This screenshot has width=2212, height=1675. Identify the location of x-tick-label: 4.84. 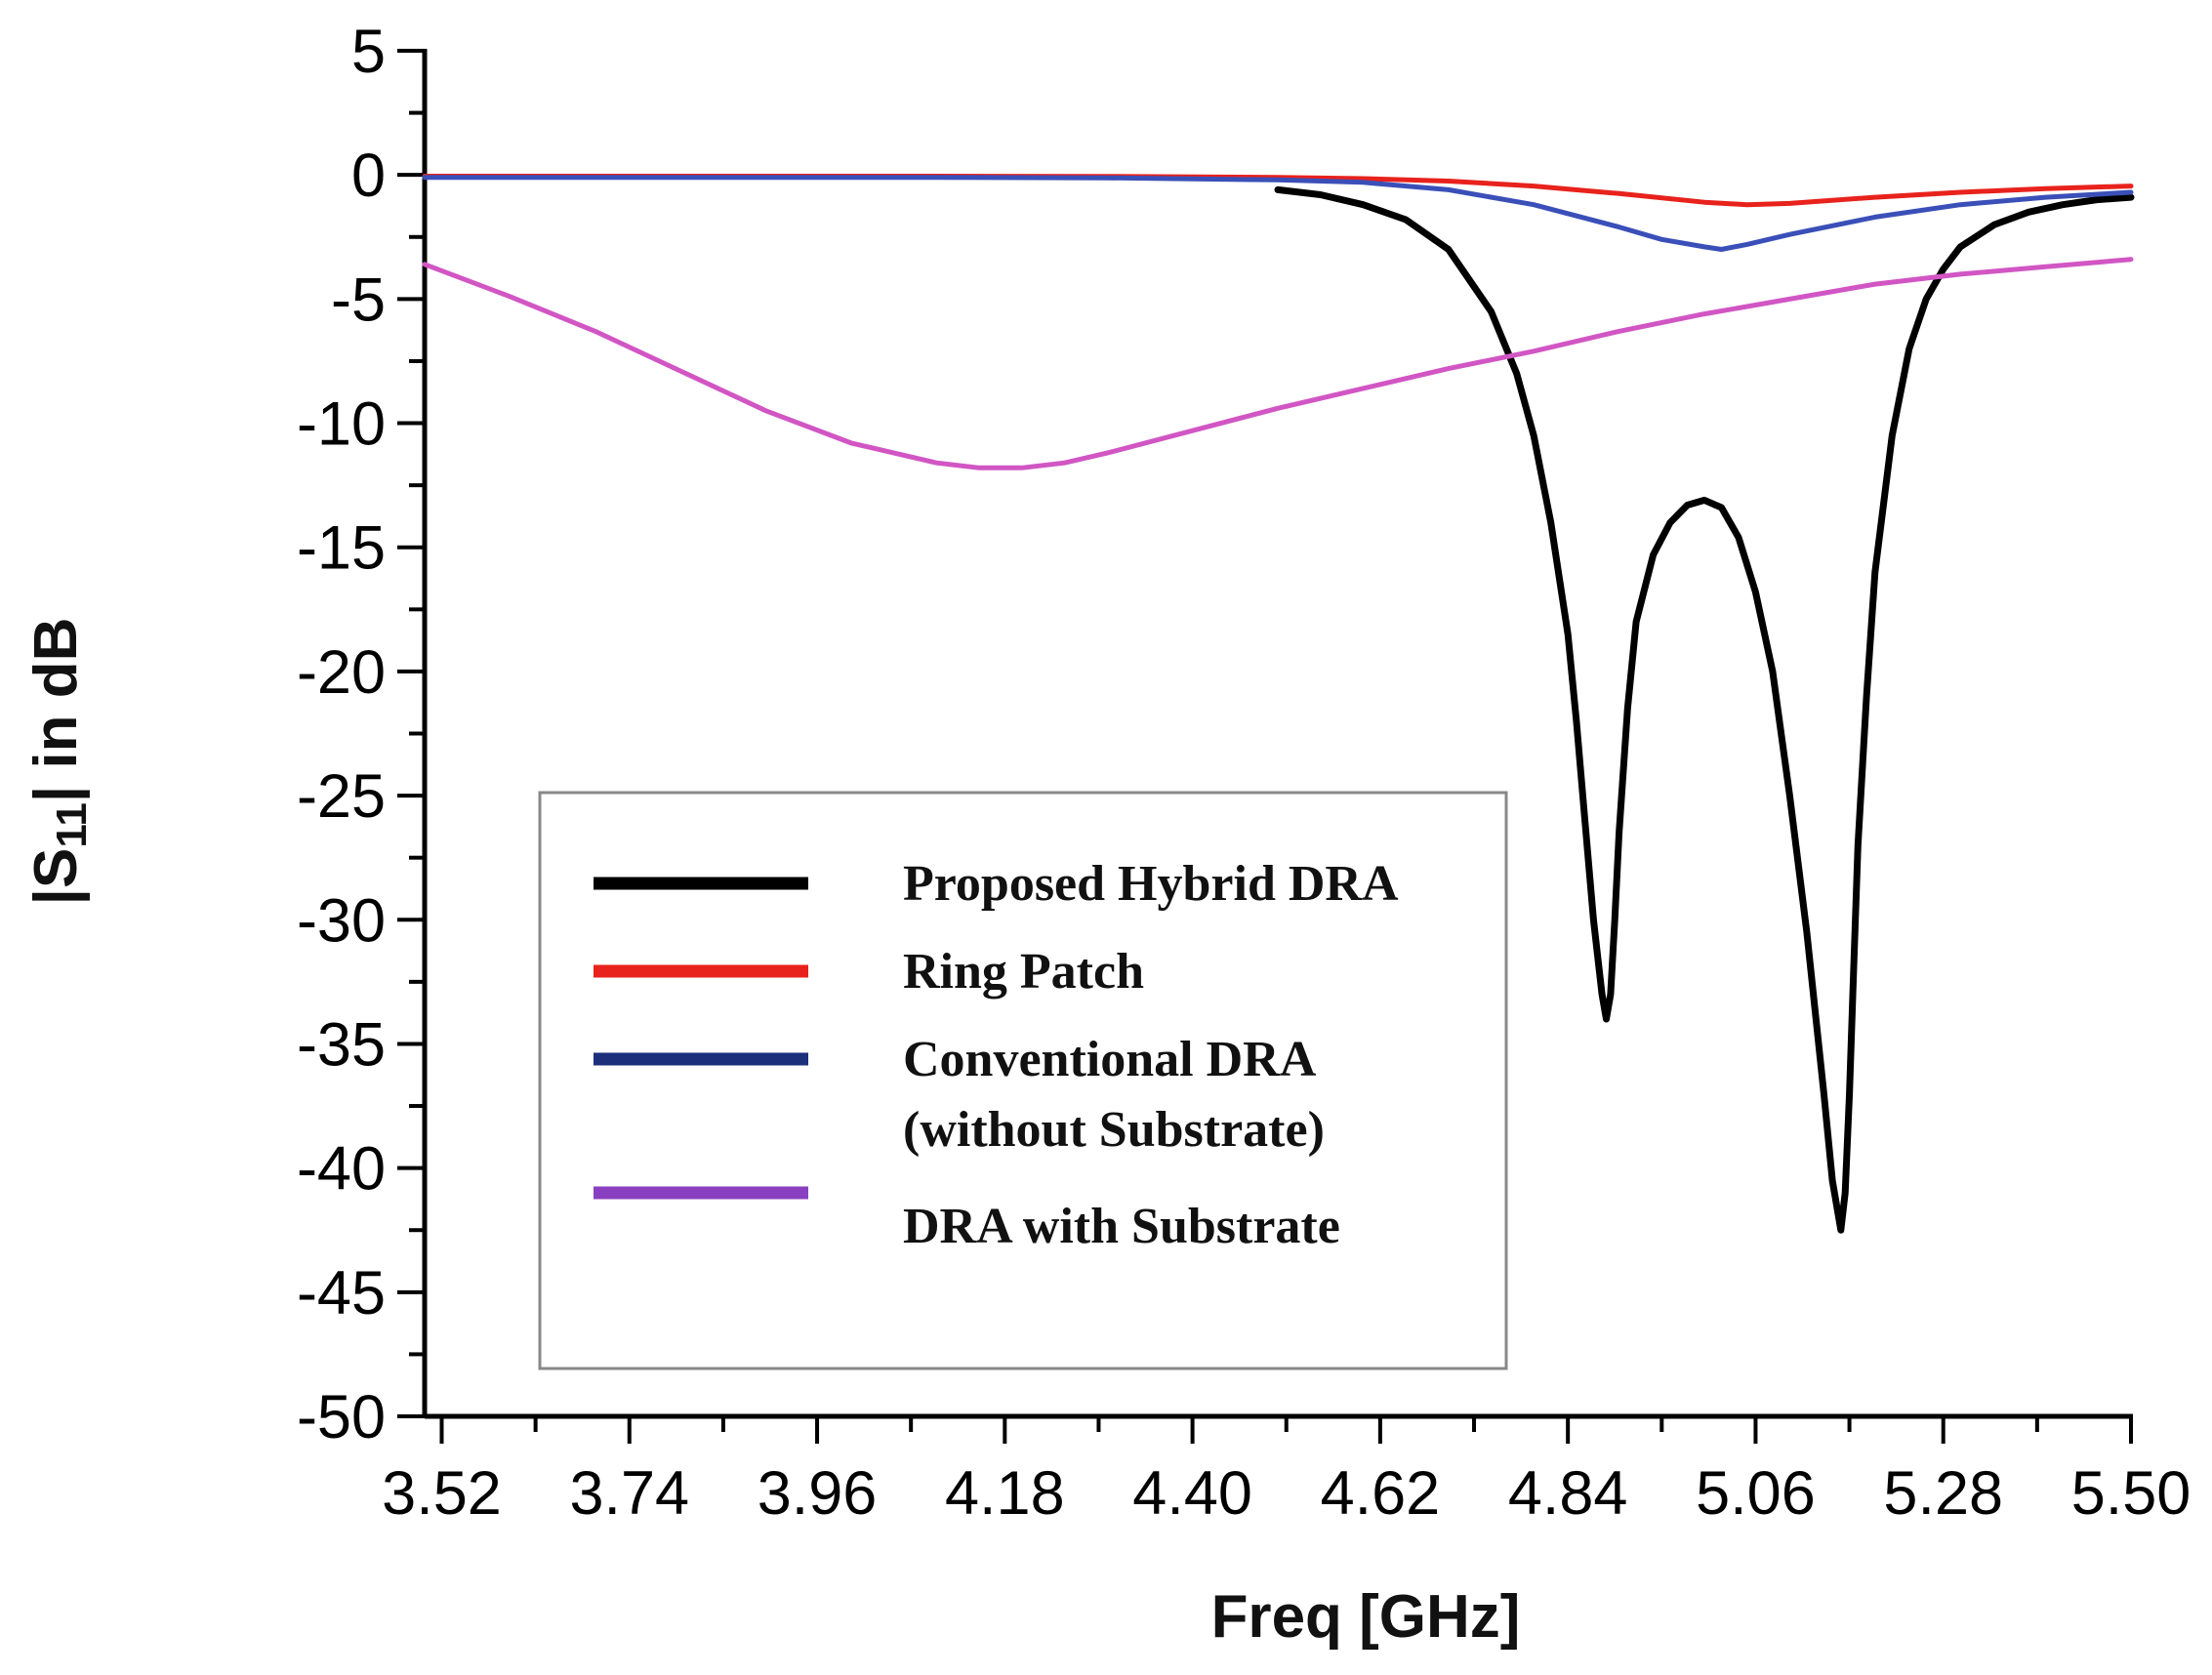
(1568, 1493).